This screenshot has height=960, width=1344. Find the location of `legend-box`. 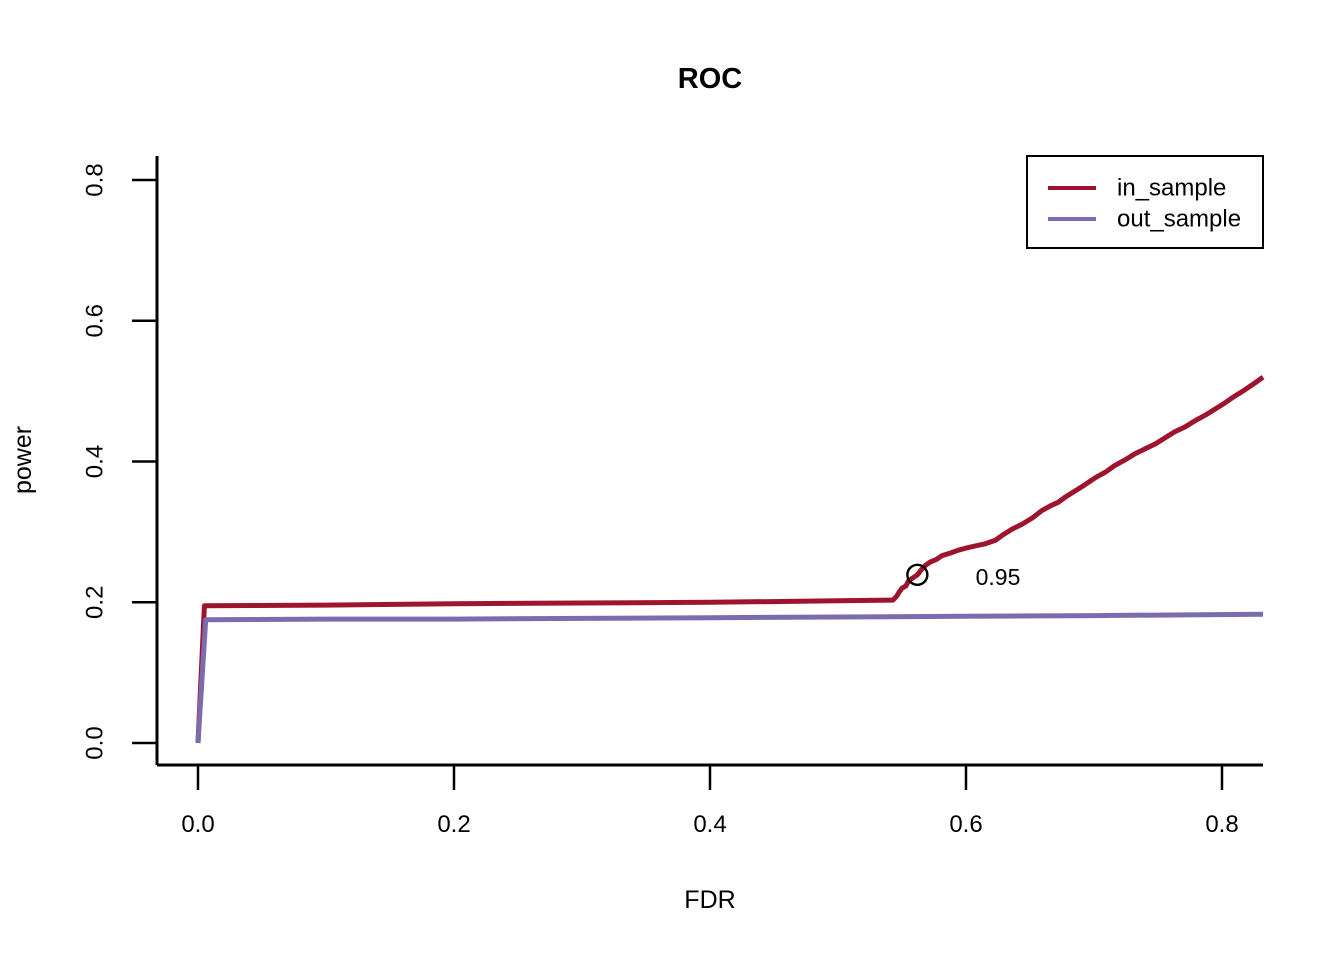

legend-box is located at coordinates (1145, 202).